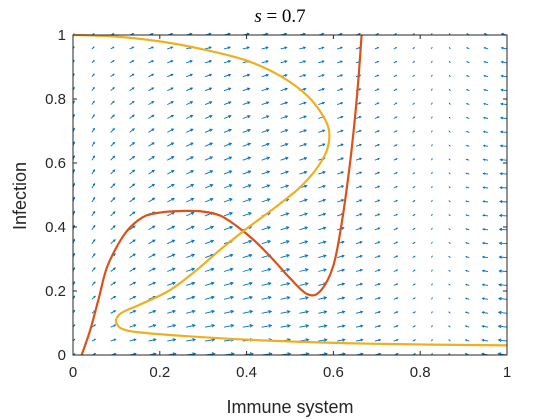 The height and width of the screenshot is (420, 560). I want to click on x-tick-label: 0.2, so click(159, 372).